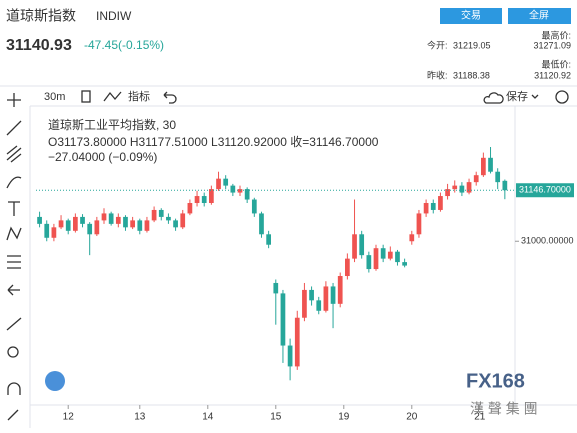 The width and height of the screenshot is (577, 433). I want to click on last-price-label: 31146.70000, so click(545, 190).